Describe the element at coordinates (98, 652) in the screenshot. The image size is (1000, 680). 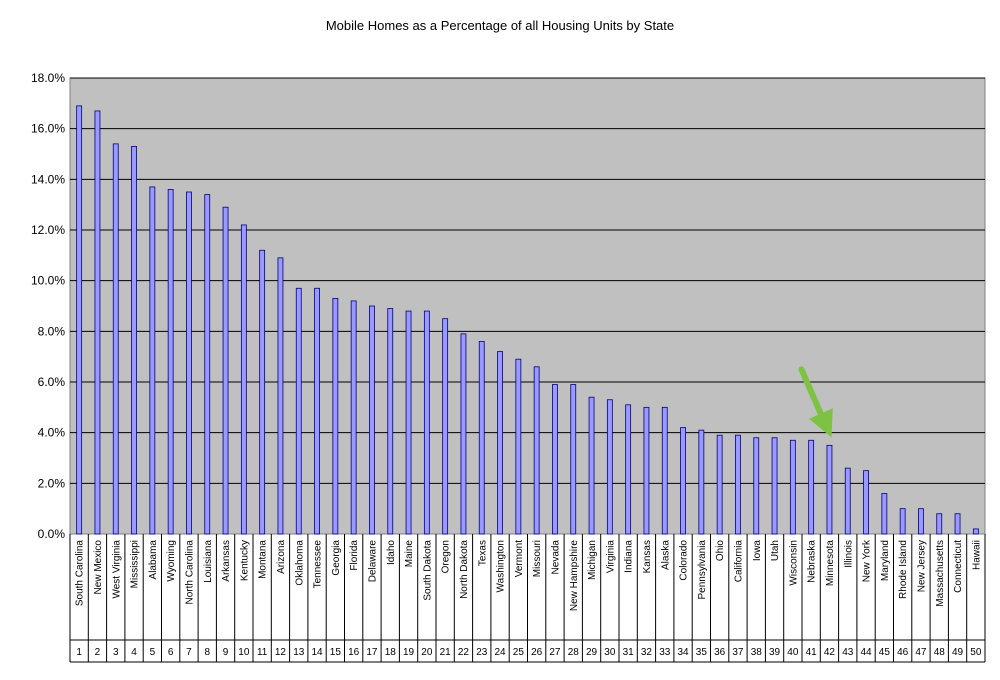
I see `rank-label: 2` at that location.